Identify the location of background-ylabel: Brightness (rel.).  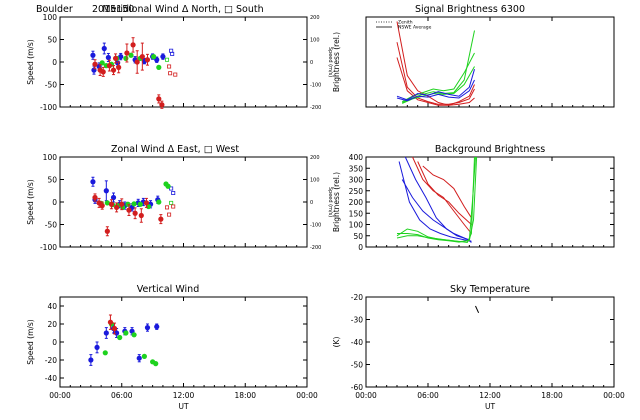
(336, 202).